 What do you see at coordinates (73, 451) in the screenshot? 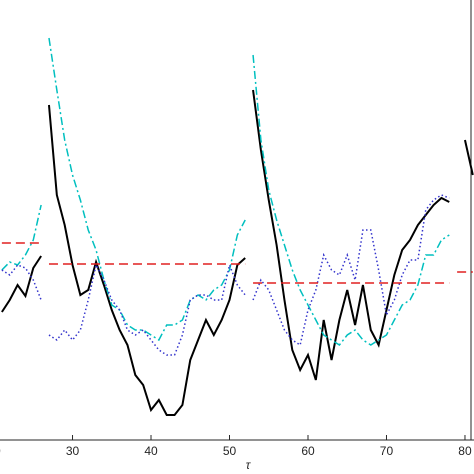
I see `x-tick-label: 30` at bounding box center [73, 451].